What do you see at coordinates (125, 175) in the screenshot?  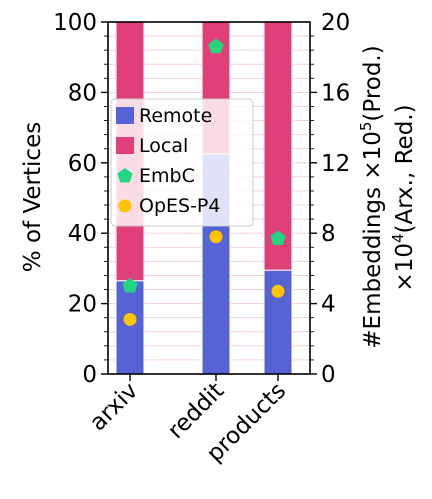 I see `legend-swatch-embc` at bounding box center [125, 175].